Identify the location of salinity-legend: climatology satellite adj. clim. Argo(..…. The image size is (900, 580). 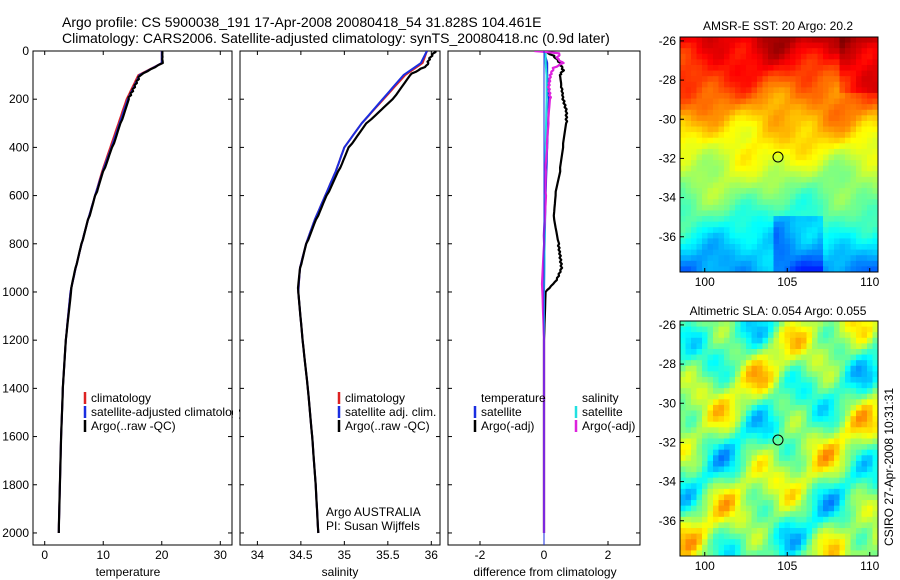
(386, 412).